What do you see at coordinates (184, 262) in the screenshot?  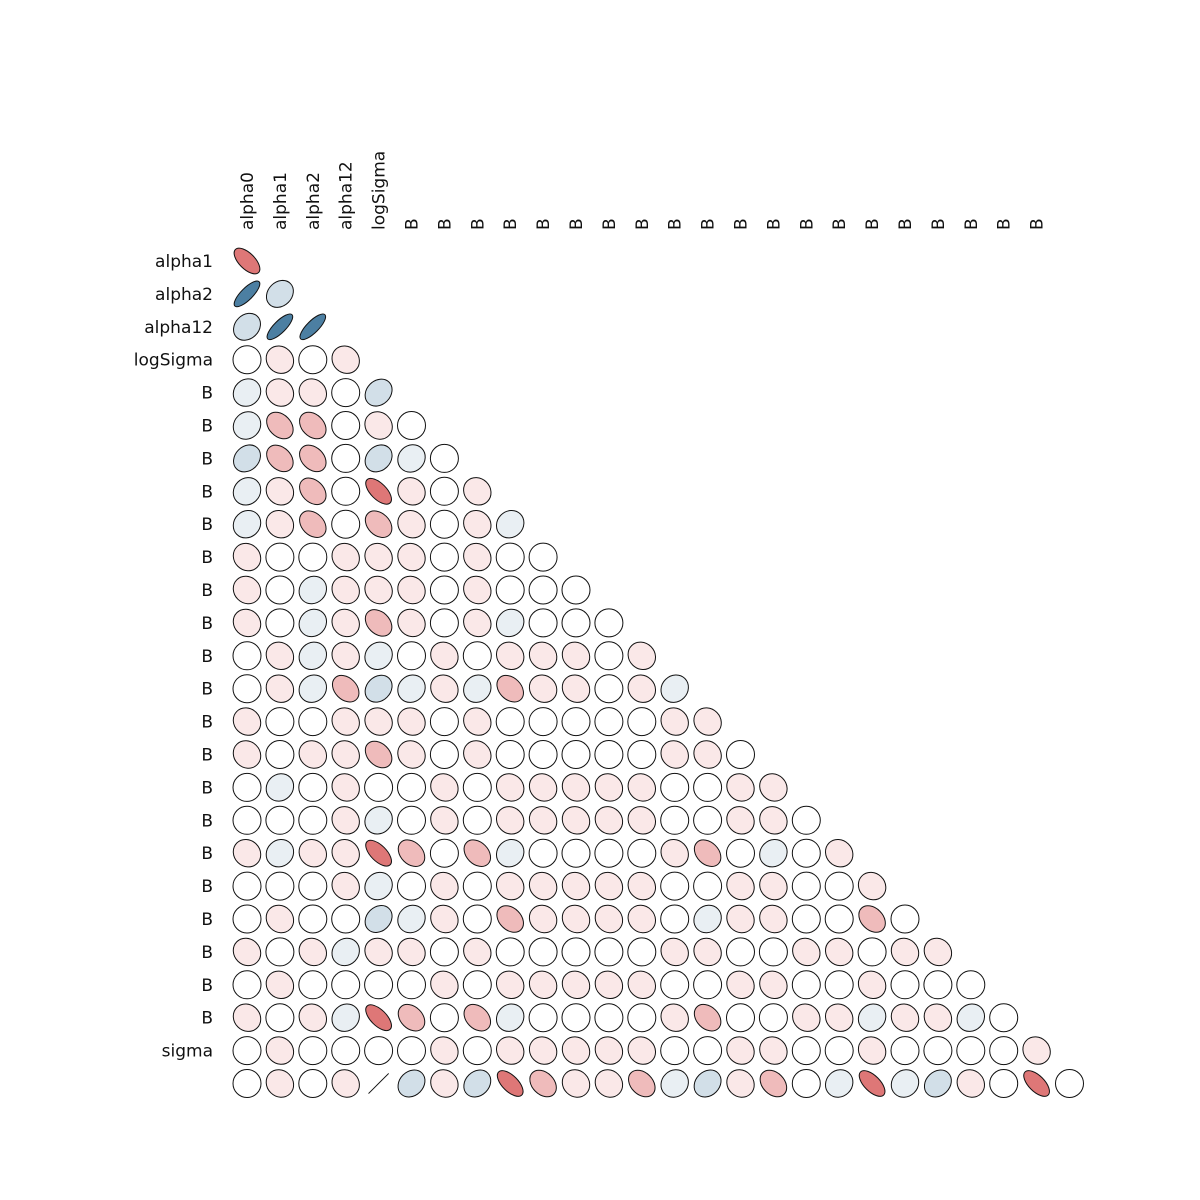 I see `row-label: alpha1` at bounding box center [184, 262].